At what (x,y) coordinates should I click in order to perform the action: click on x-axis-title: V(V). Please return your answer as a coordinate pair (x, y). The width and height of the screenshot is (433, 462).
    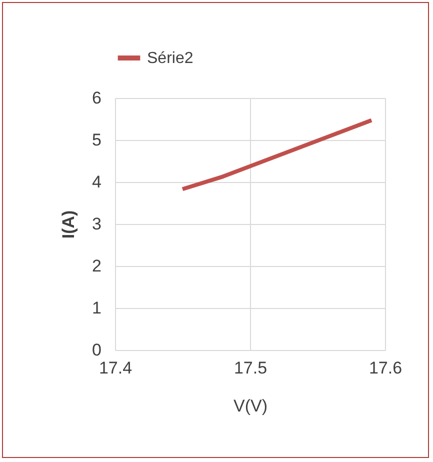
    Looking at the image, I should click on (251, 406).